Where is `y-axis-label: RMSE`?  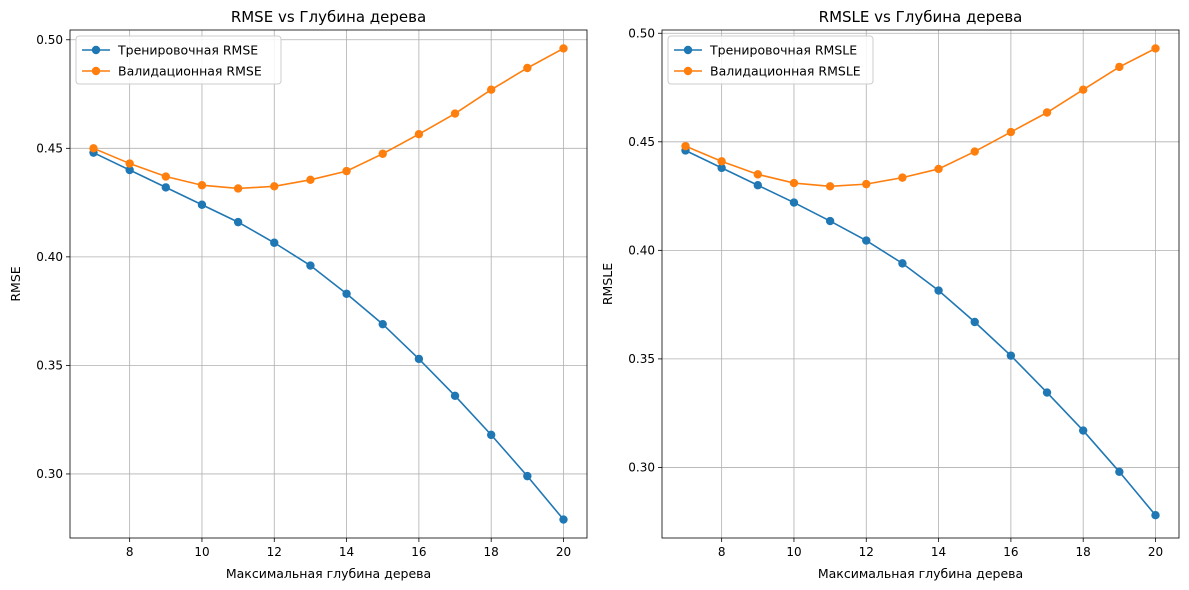 y-axis-label: RMSE is located at coordinates (15, 283).